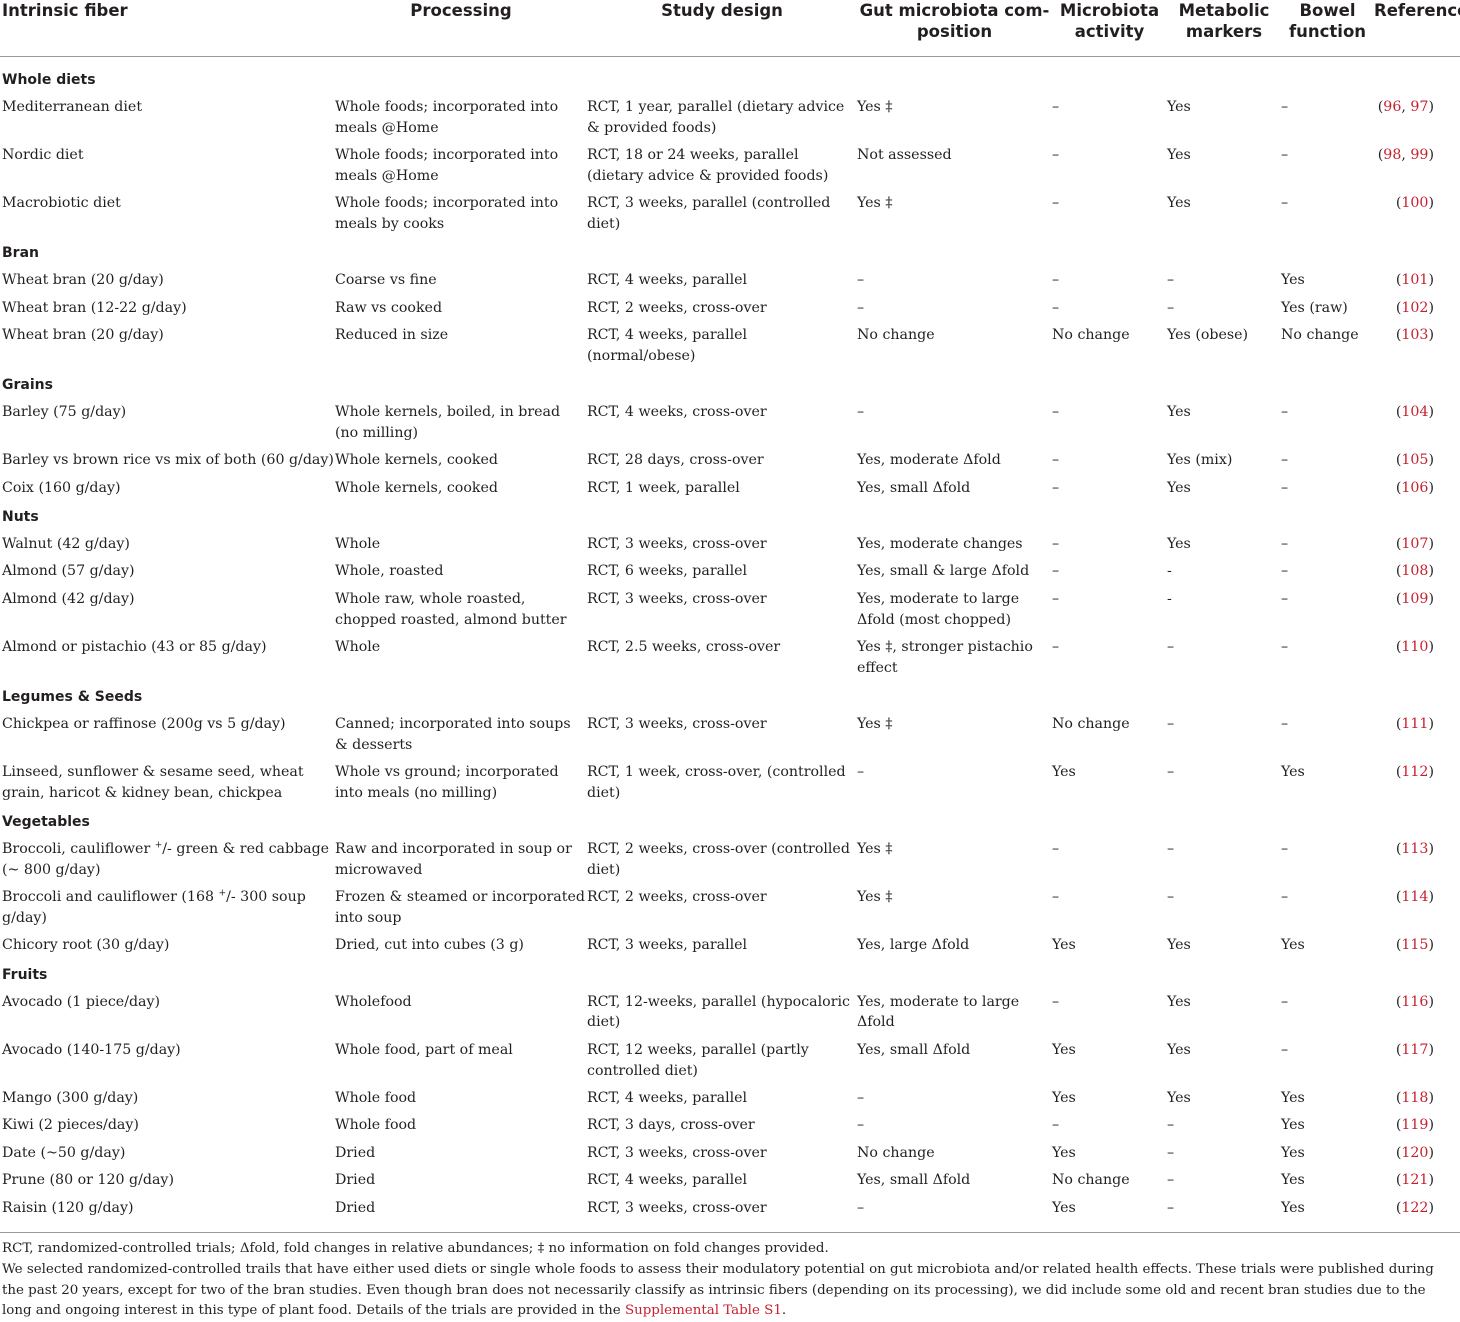 The width and height of the screenshot is (1460, 1322). I want to click on reference-link: 99, so click(1419, 155).